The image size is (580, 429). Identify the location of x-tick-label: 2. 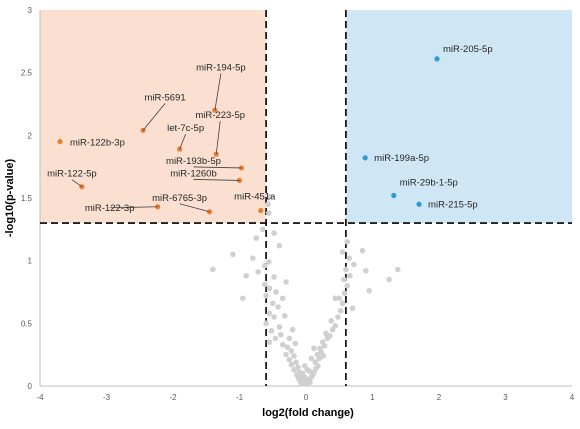
(439, 397).